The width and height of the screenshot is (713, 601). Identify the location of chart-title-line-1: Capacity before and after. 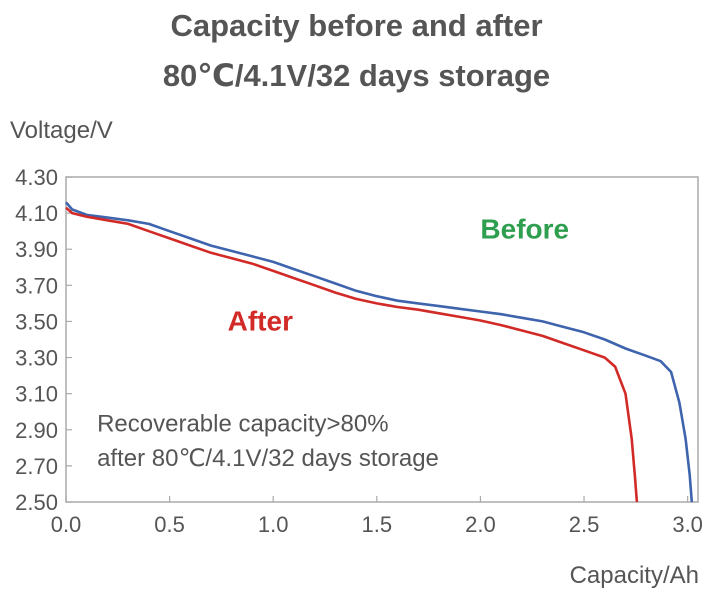
(356, 25).